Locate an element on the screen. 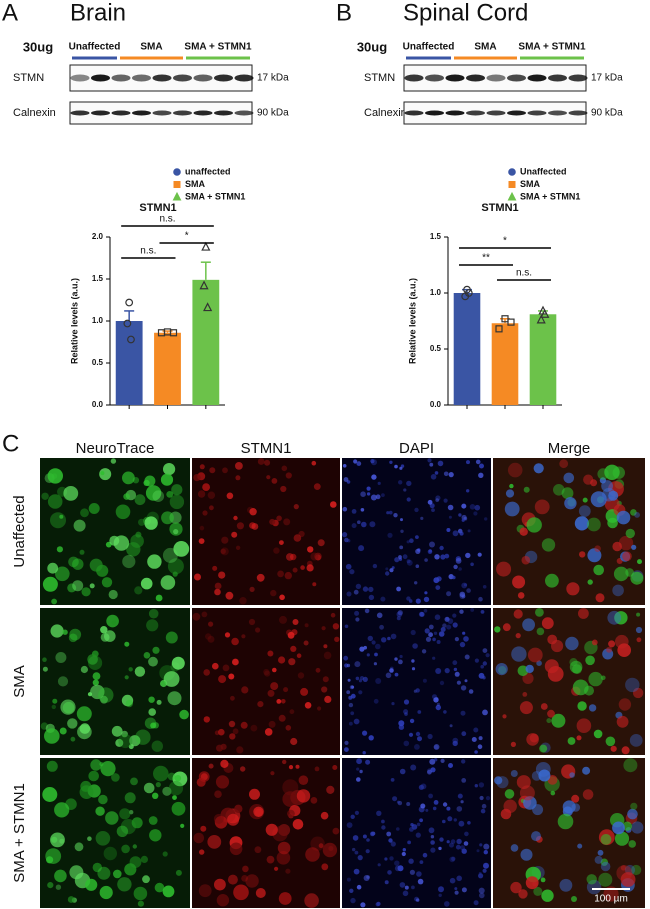 The width and height of the screenshot is (650, 909). blot-row-label: STMN is located at coordinates (28, 78).